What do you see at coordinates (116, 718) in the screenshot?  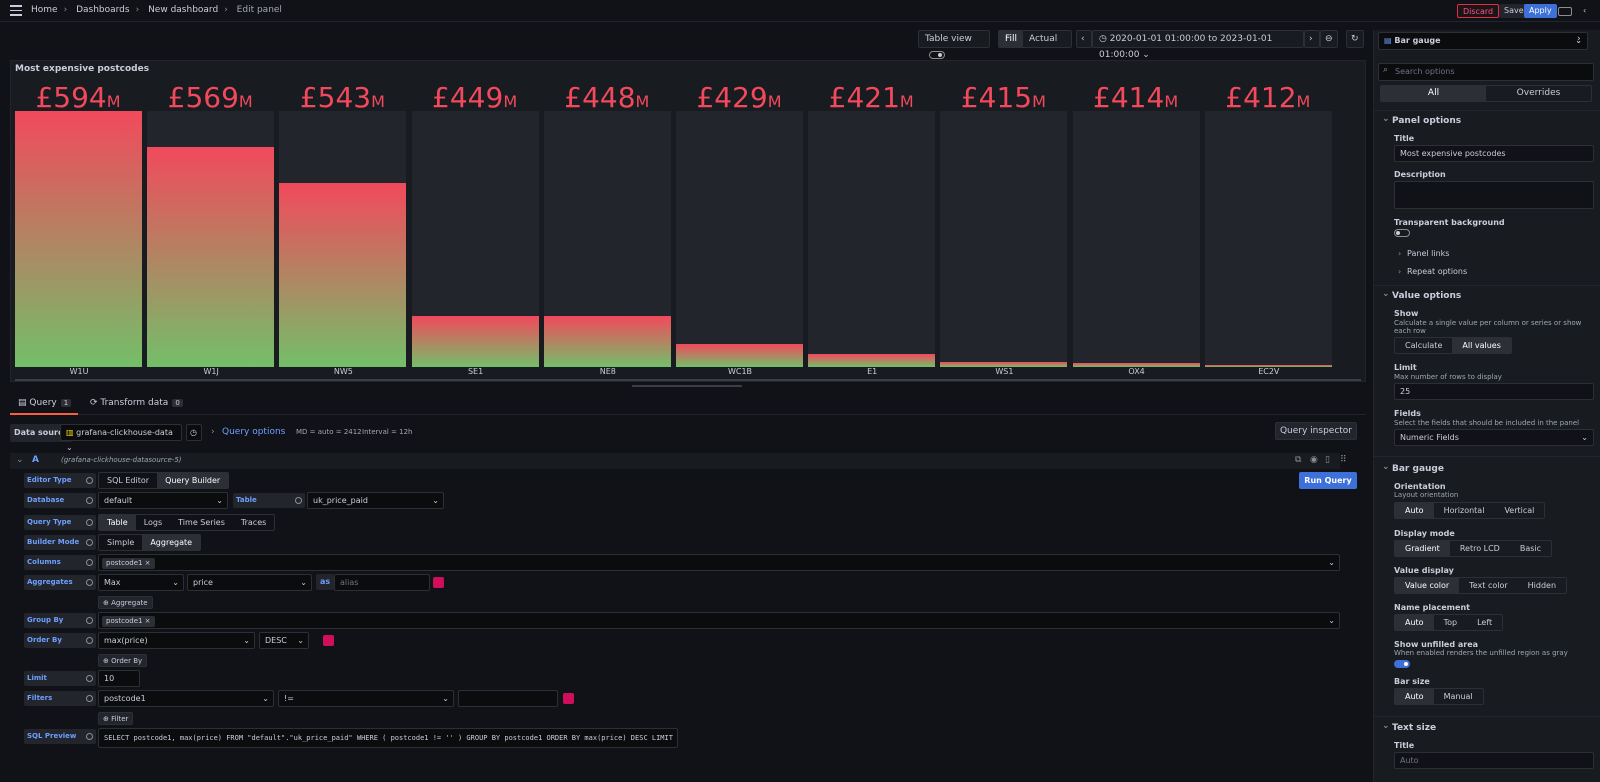 I see `add-filter-button: ⊕ Filter` at bounding box center [116, 718].